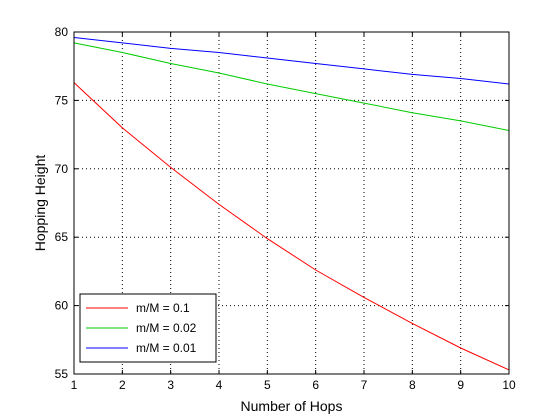 This screenshot has height=420, width=560. I want to click on y-tick-label: 70, so click(62, 169).